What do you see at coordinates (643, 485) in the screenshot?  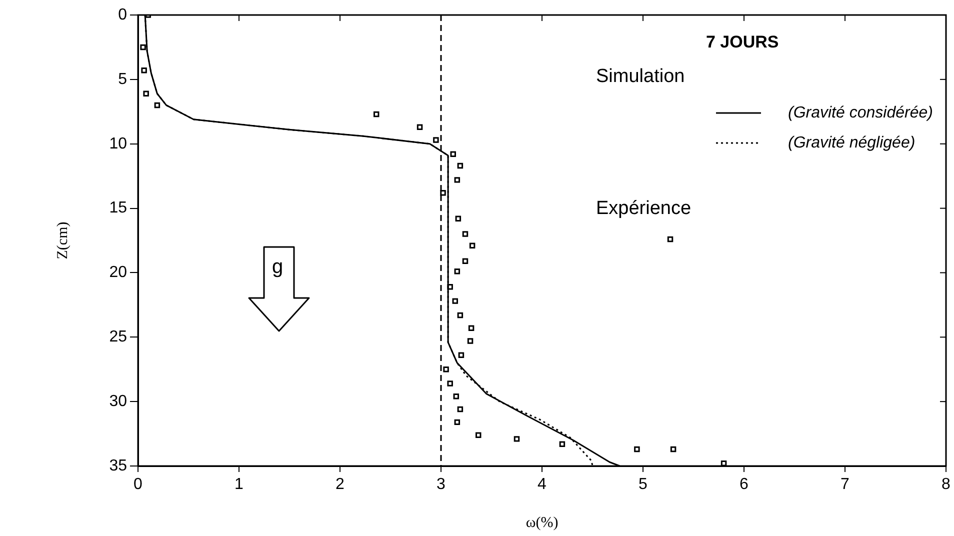 I see `x-tick-label: 5` at bounding box center [643, 485].